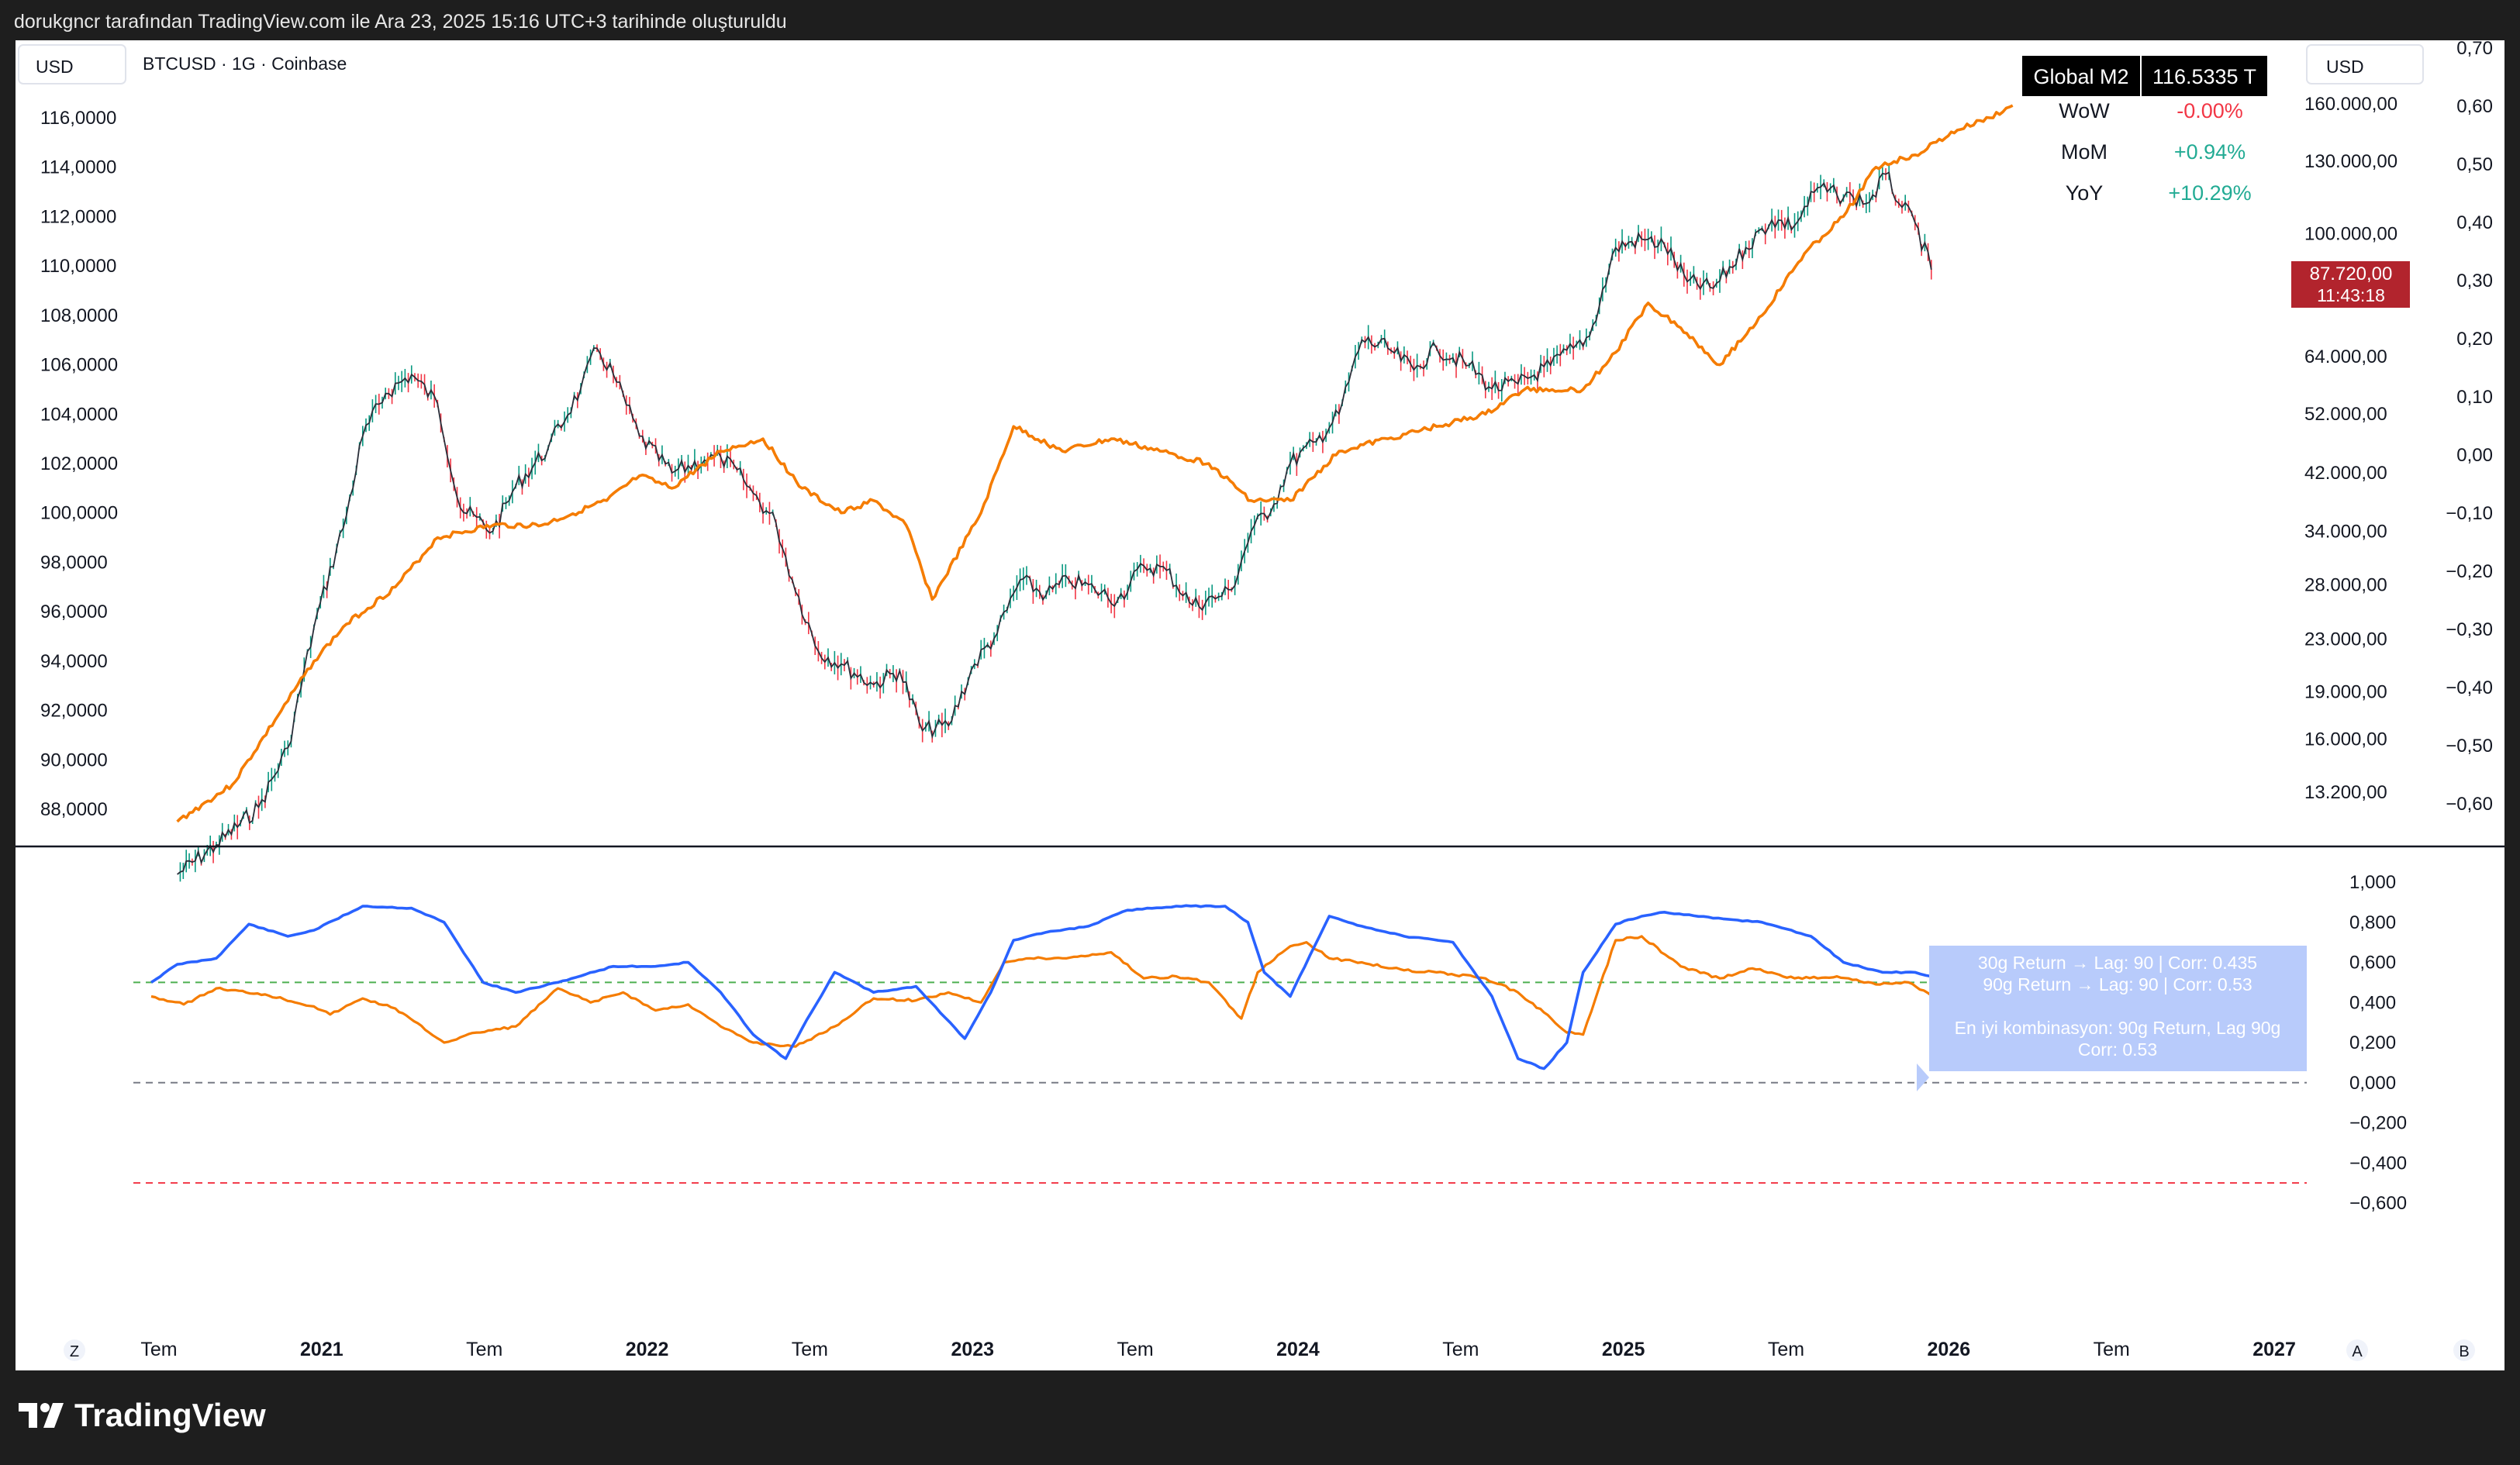 The height and width of the screenshot is (1465, 2520). I want to click on left-axis-tick: 92,0000, so click(74, 711).